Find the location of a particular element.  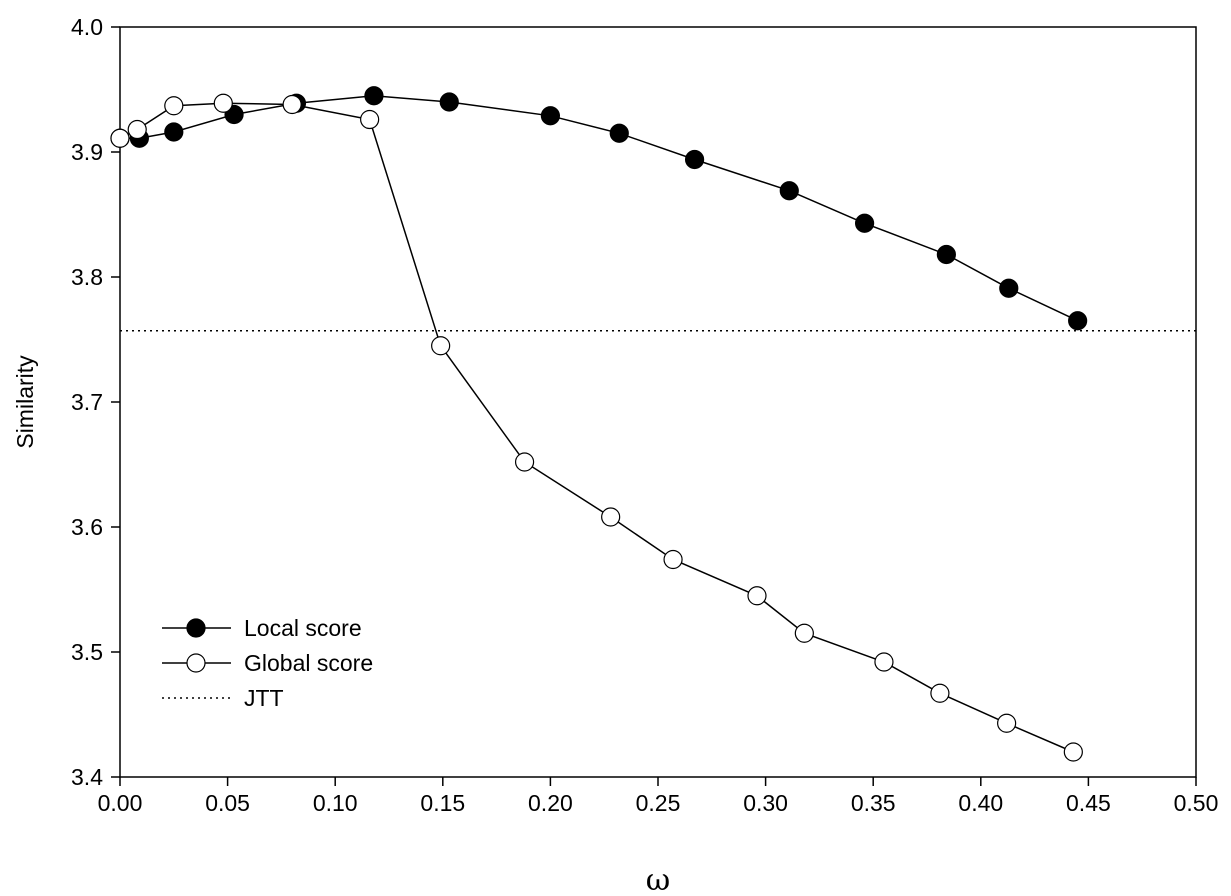

legend: Local score Global score JTT is located at coordinates (267, 663).